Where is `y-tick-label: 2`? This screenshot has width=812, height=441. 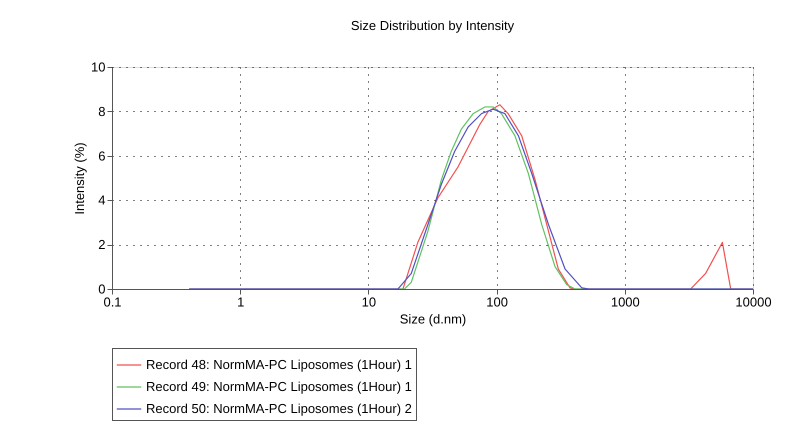 y-tick-label: 2 is located at coordinates (102, 244).